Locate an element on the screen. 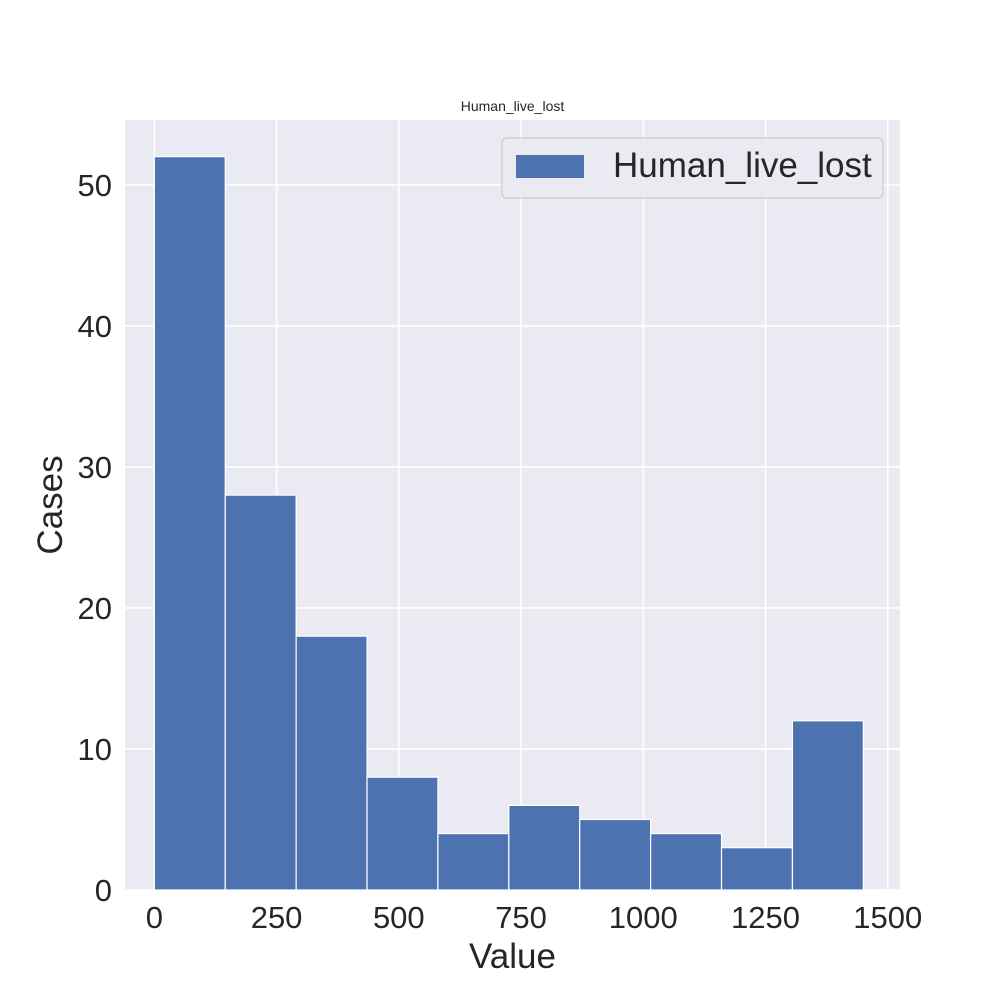 The image size is (1000, 1000). chart-title: Human_live_lost is located at coordinates (513, 106).